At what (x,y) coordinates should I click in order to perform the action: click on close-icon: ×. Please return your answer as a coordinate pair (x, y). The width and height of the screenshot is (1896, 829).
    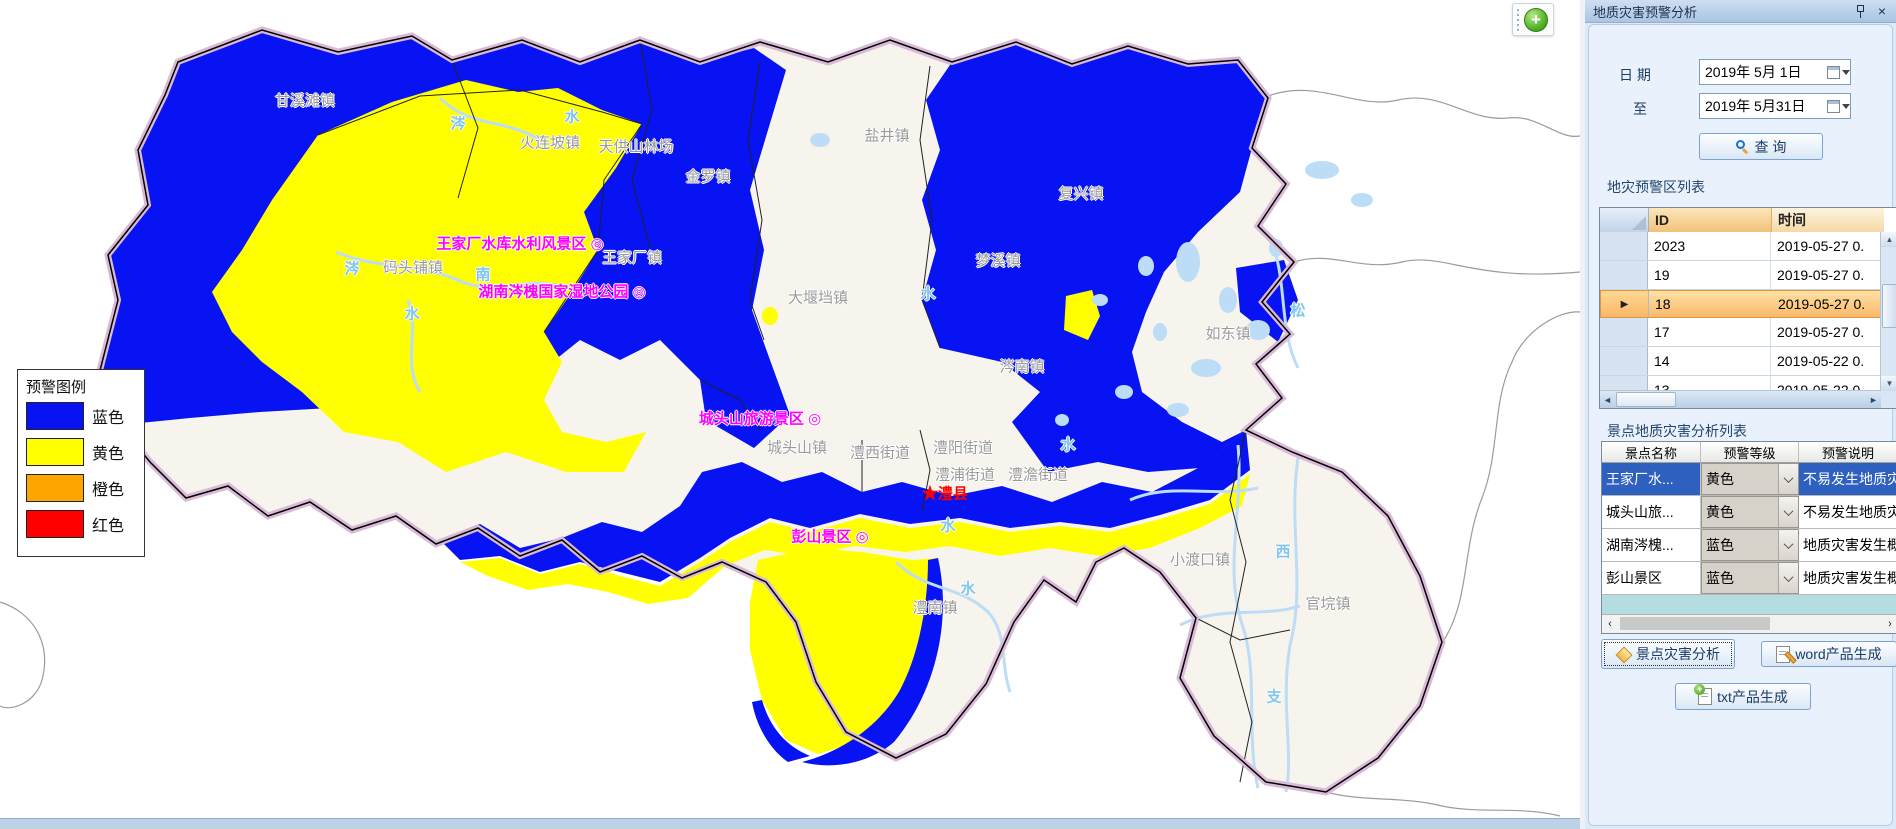
    Looking at the image, I should click on (1882, 11).